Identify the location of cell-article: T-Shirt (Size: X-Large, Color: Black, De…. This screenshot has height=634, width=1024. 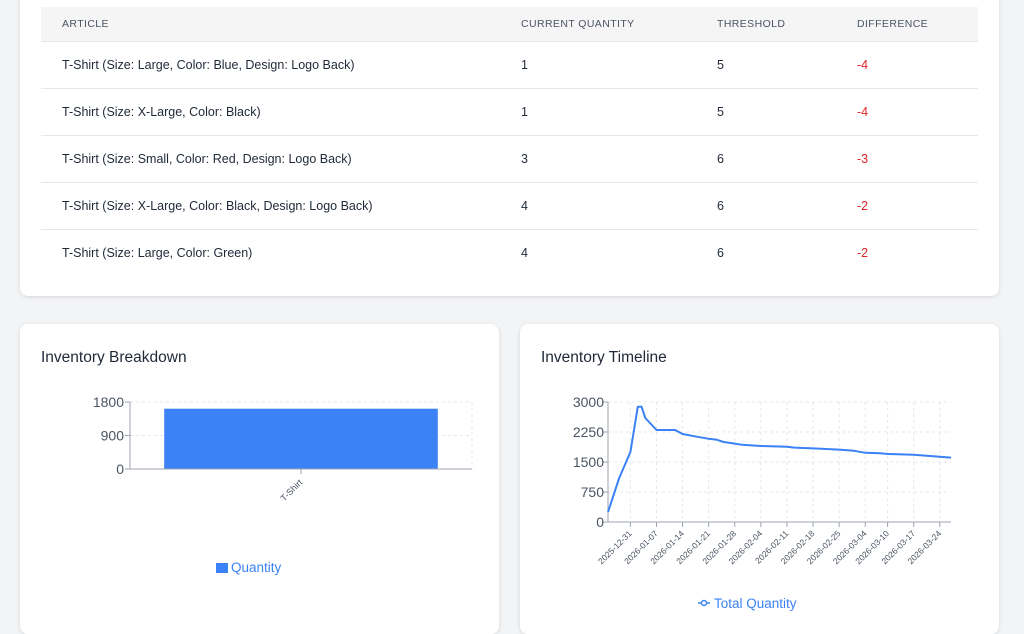
(270, 206).